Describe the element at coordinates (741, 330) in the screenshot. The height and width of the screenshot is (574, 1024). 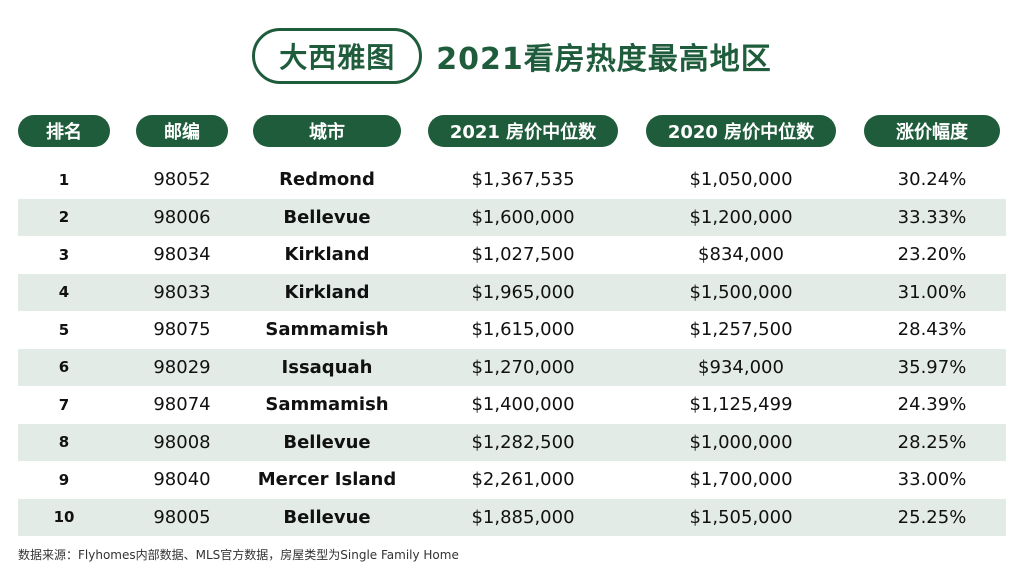
I see `price-2020-cell: $1,257,500` at that location.